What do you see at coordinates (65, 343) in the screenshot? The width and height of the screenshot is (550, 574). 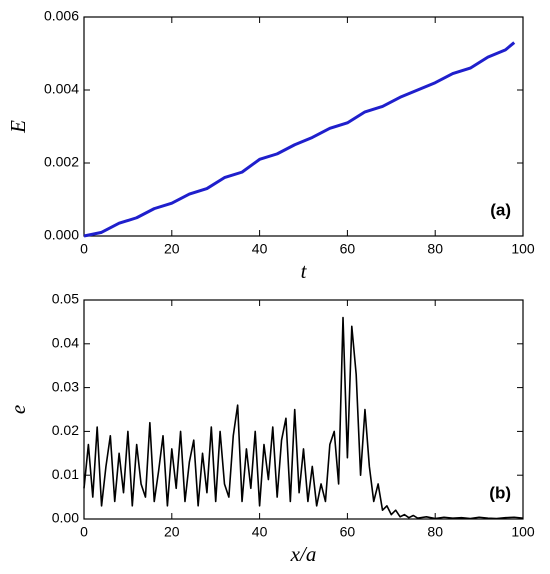 I see `y-tick-label: 0.04` at bounding box center [65, 343].